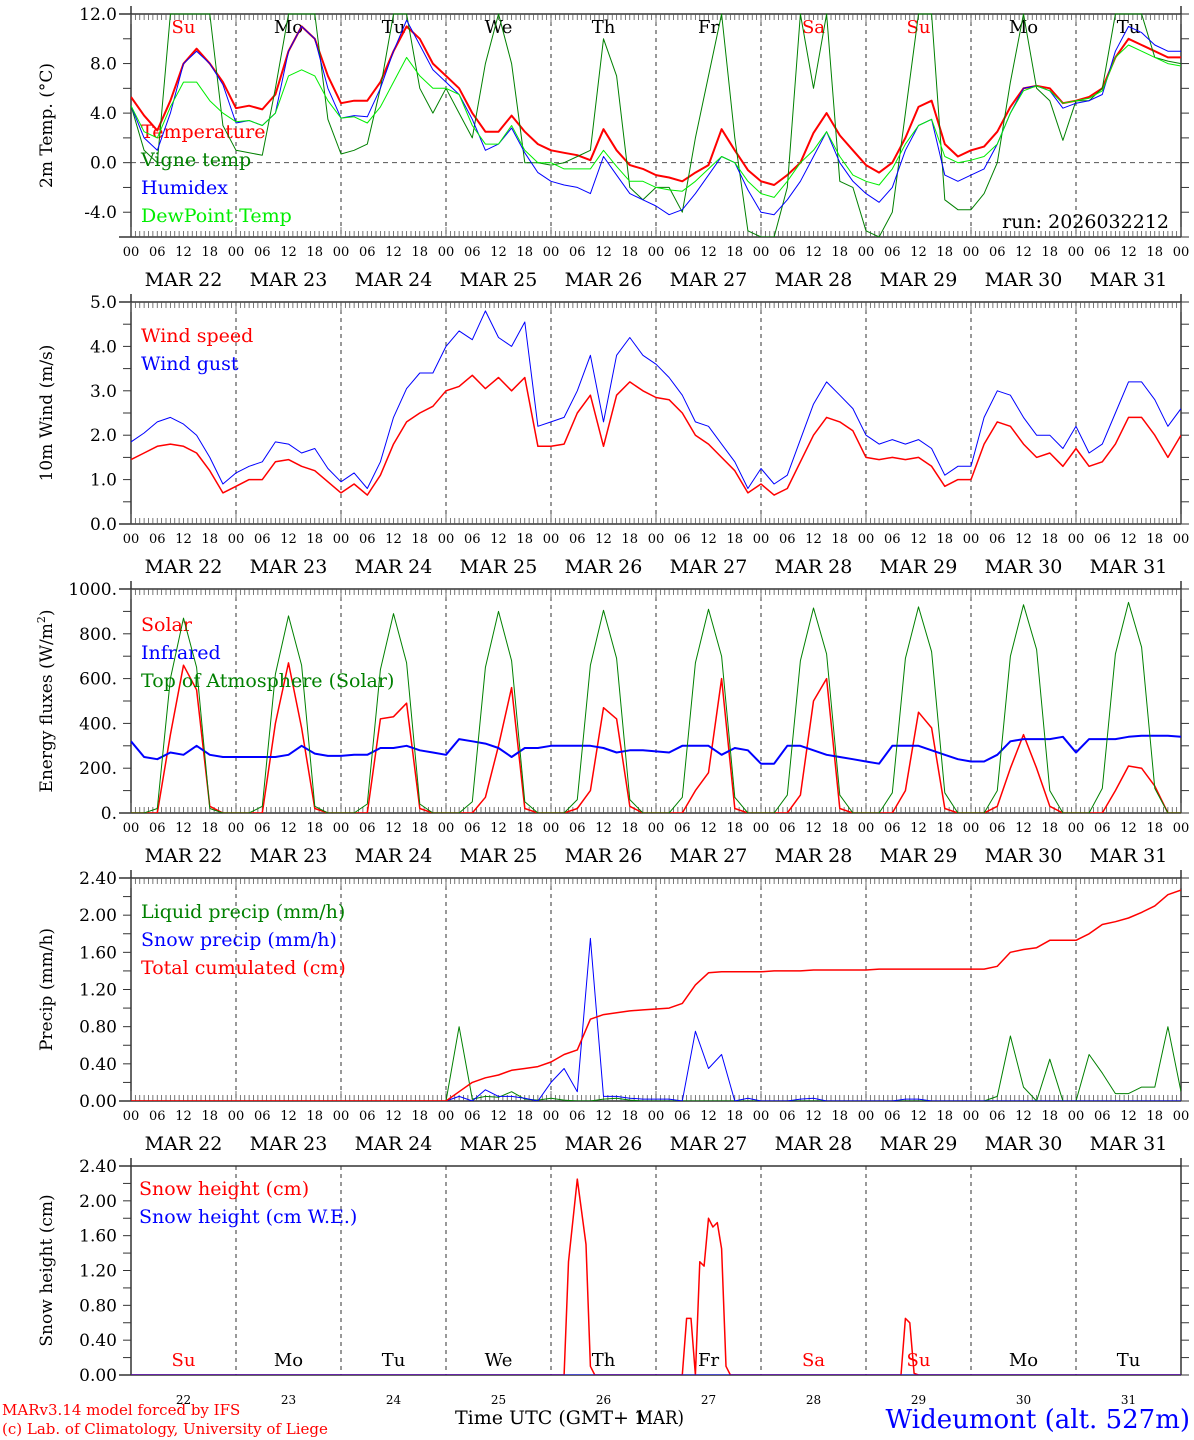 This screenshot has height=1440, width=1194. I want to click on y-tick-label: 4.0, so click(103, 347).